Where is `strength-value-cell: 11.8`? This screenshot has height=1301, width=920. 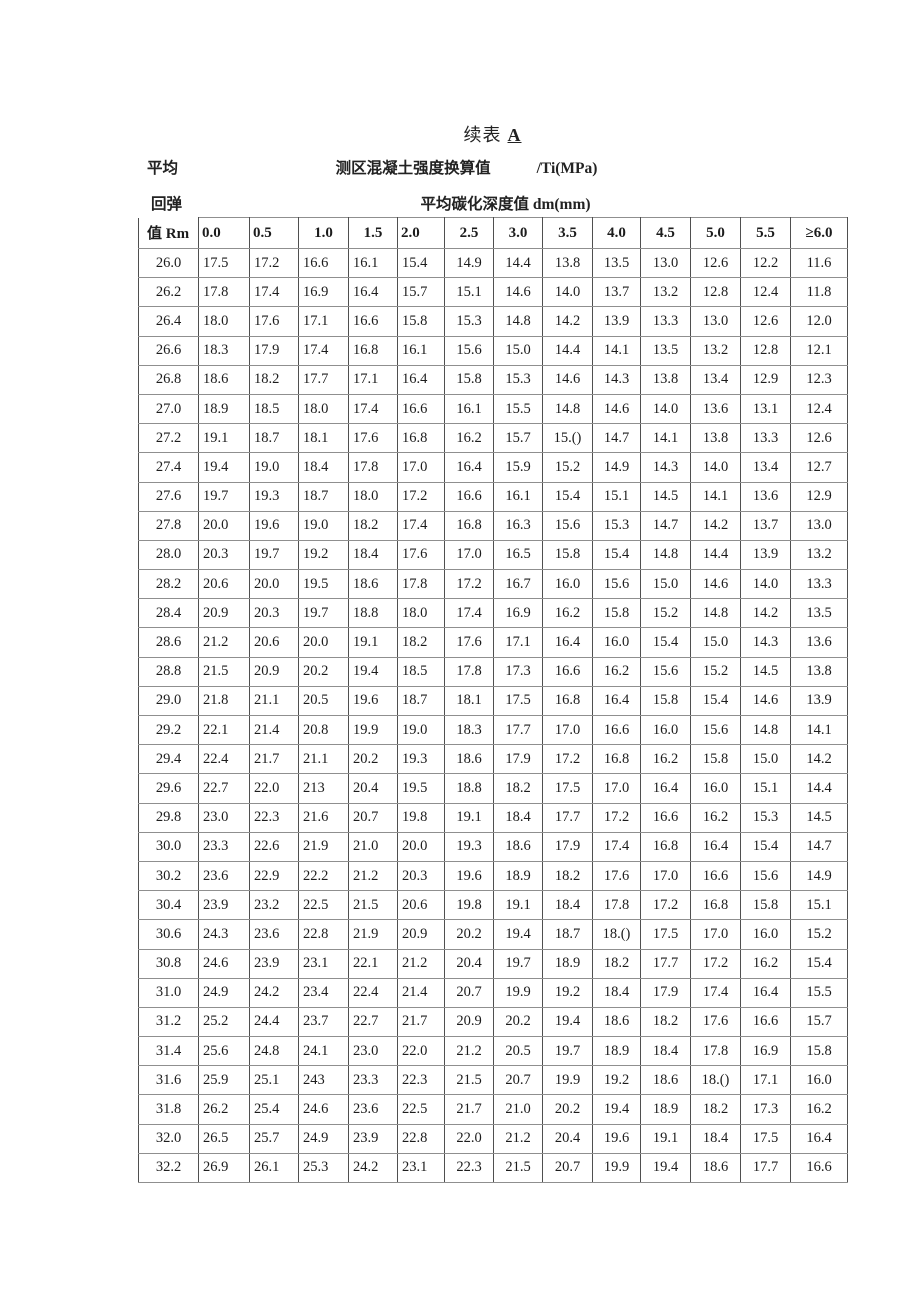 strength-value-cell: 11.8 is located at coordinates (819, 292).